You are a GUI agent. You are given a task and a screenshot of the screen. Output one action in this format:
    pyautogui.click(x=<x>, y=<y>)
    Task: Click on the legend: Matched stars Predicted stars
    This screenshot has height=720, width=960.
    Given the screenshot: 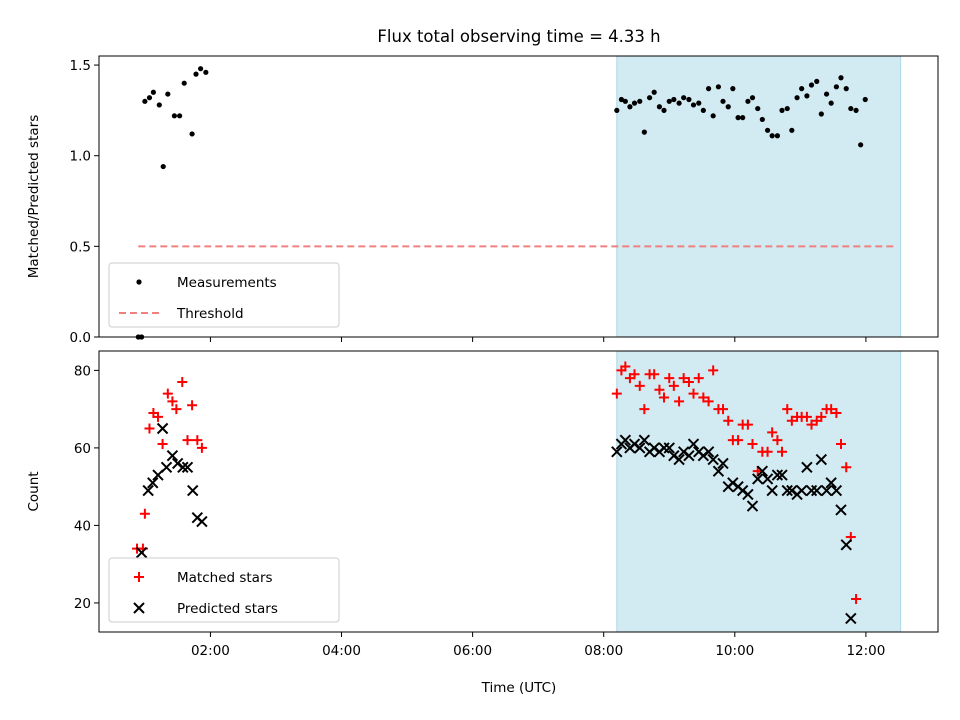 What is the action you would take?
    pyautogui.click(x=224, y=590)
    